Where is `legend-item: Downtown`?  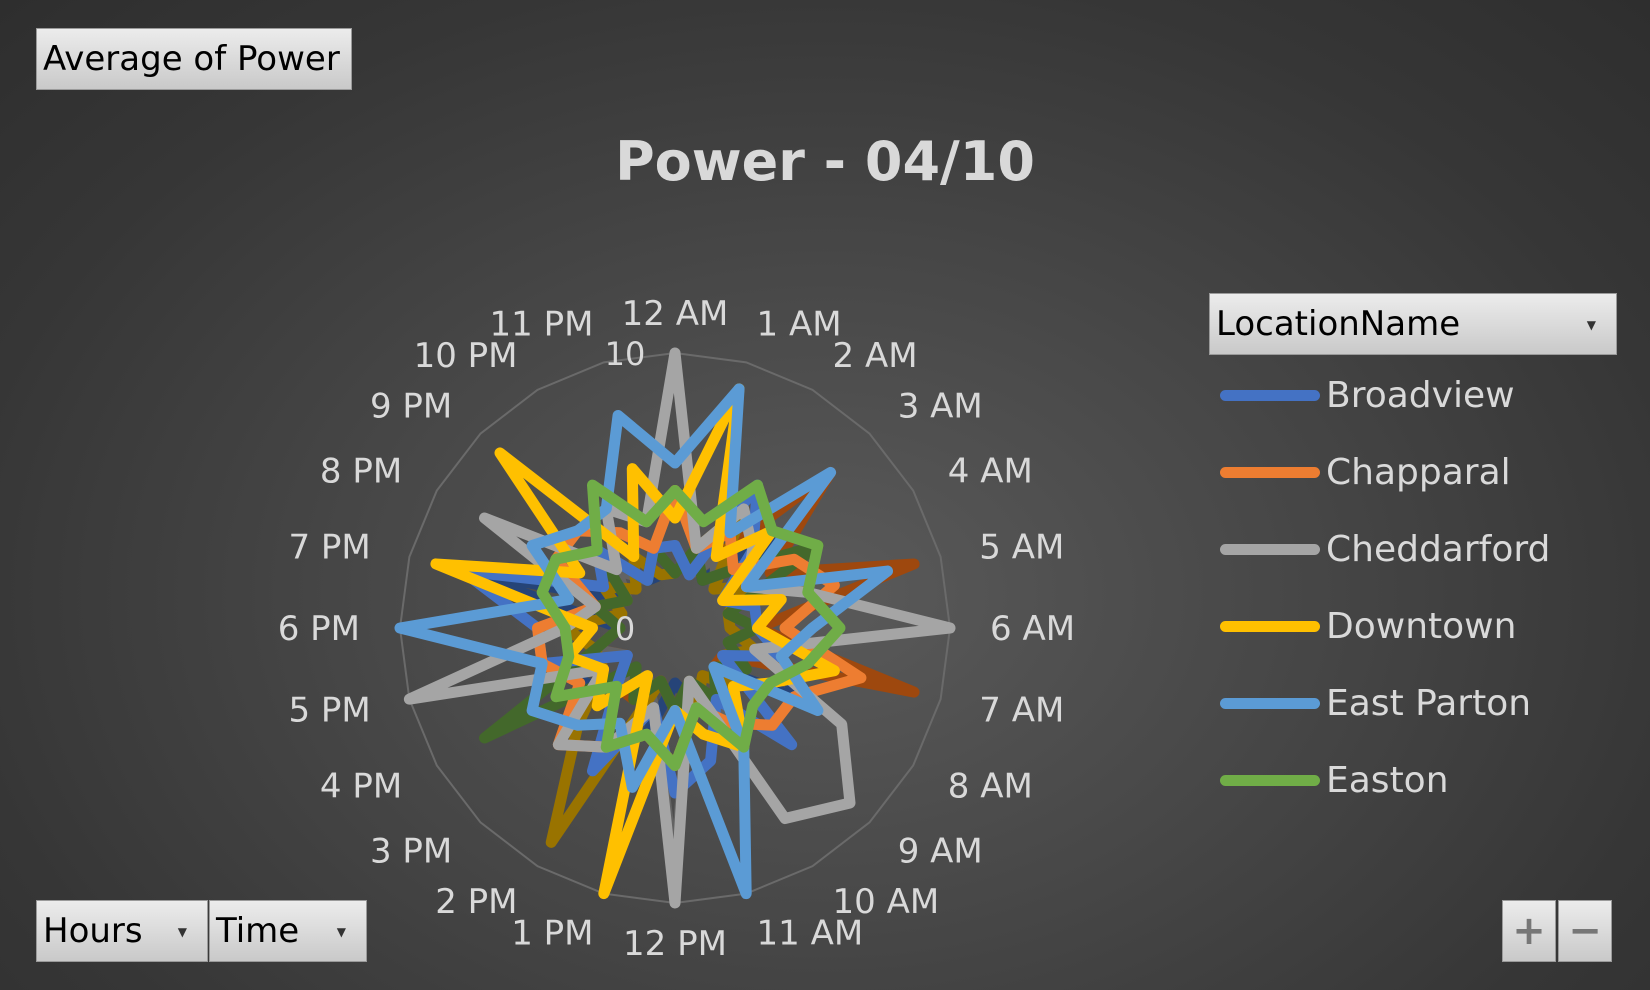 legend-item: Downtown is located at coordinates (1368, 626).